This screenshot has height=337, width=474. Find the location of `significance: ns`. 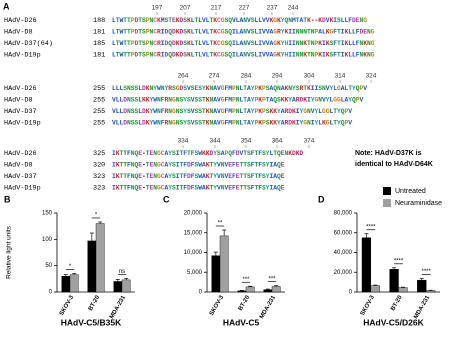

significance: ns is located at coordinates (122, 272).